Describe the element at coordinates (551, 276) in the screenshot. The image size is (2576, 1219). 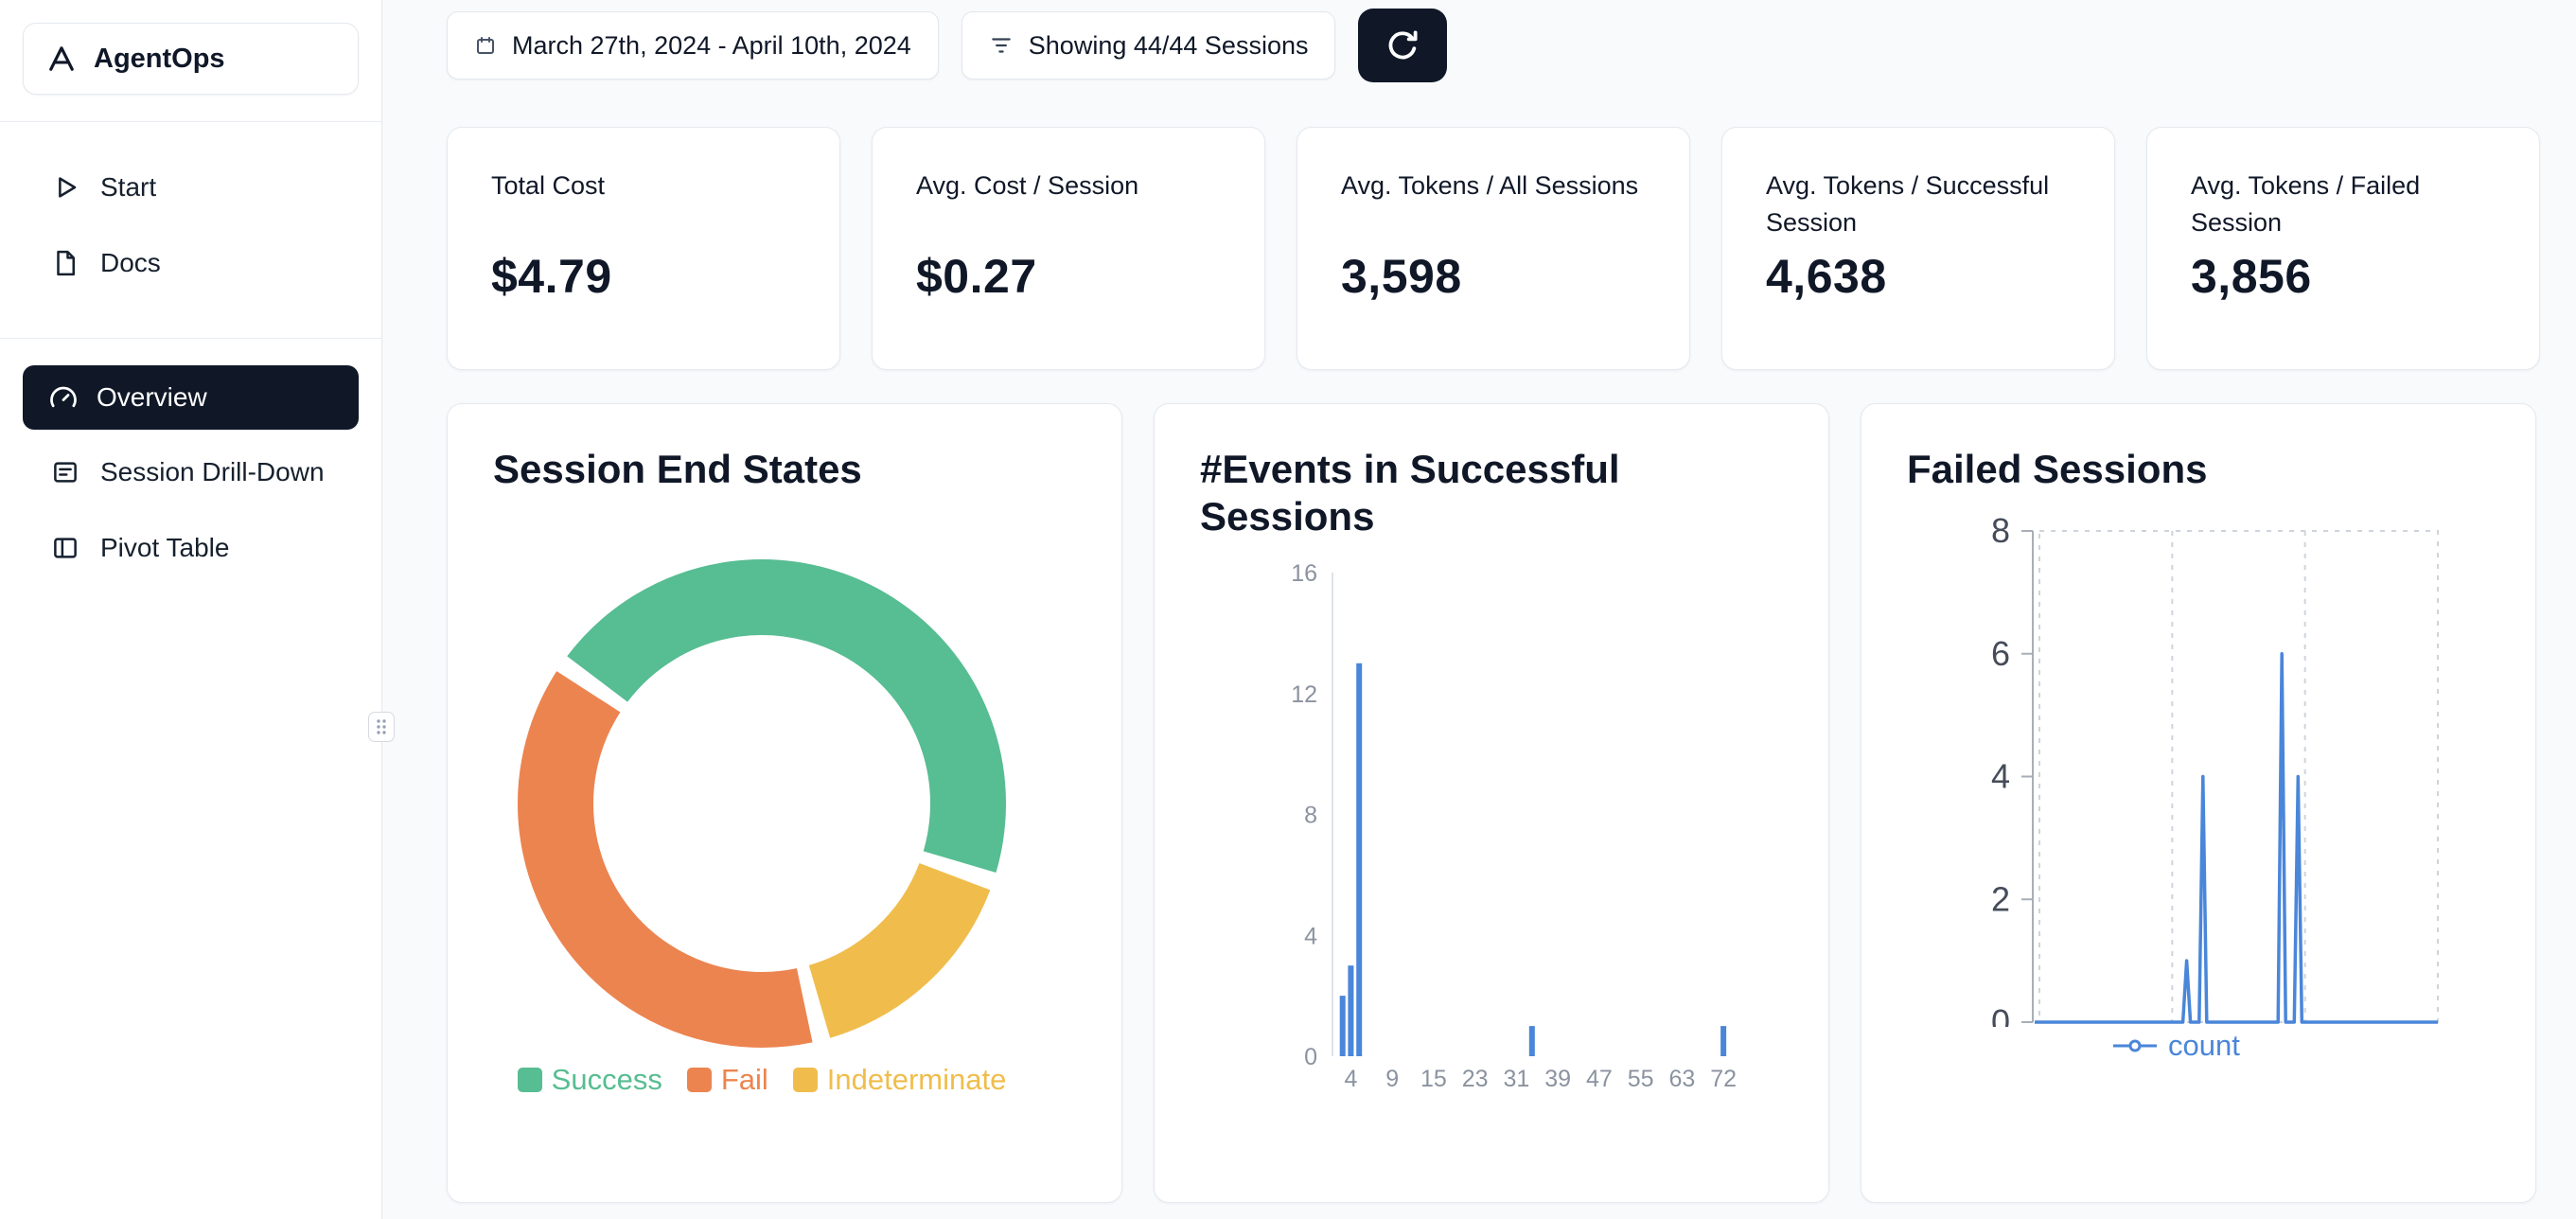
I see `stat-value: $4.79` at that location.